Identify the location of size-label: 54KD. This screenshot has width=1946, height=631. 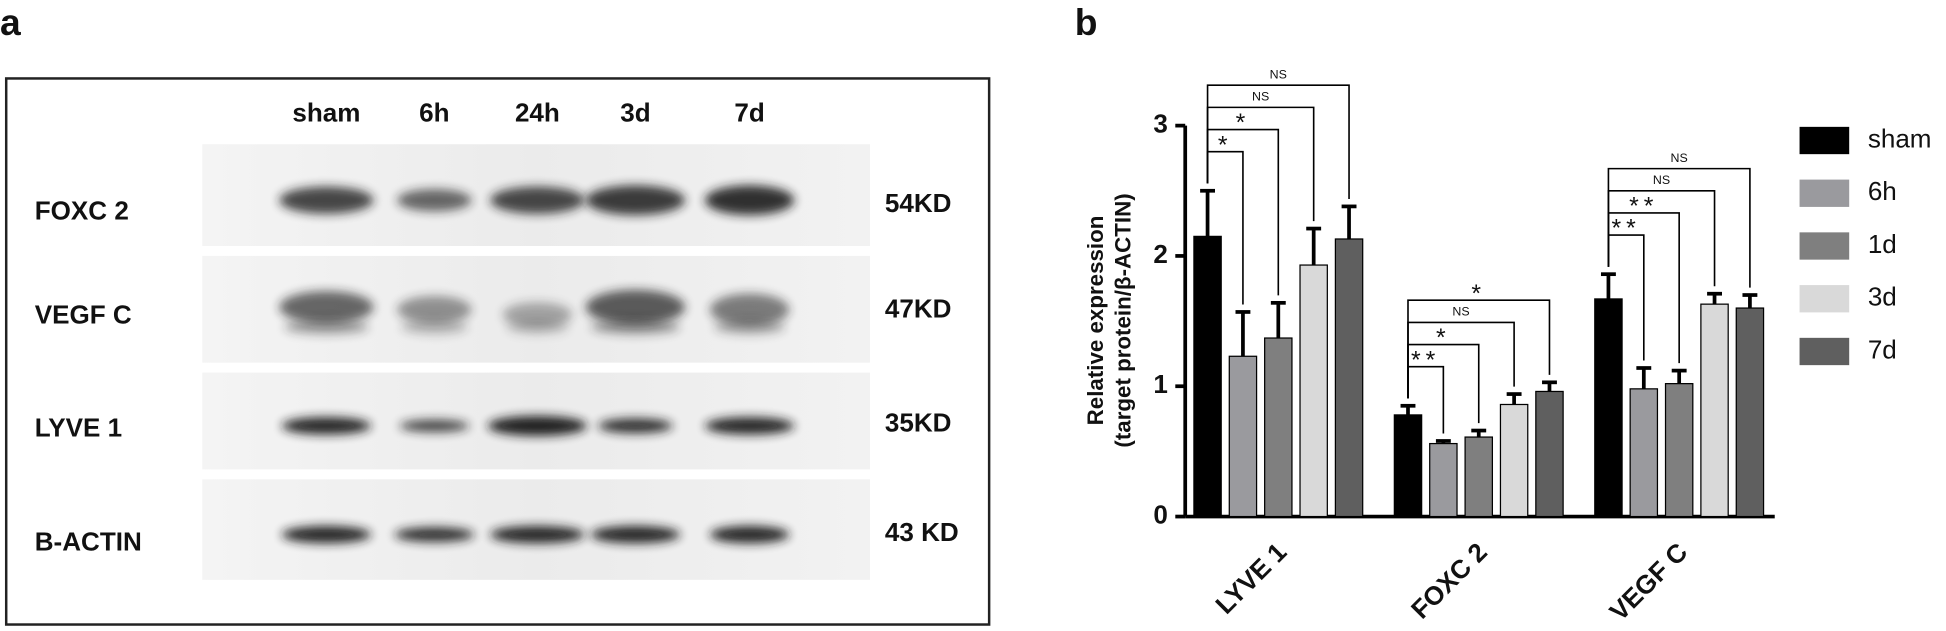
(918, 203).